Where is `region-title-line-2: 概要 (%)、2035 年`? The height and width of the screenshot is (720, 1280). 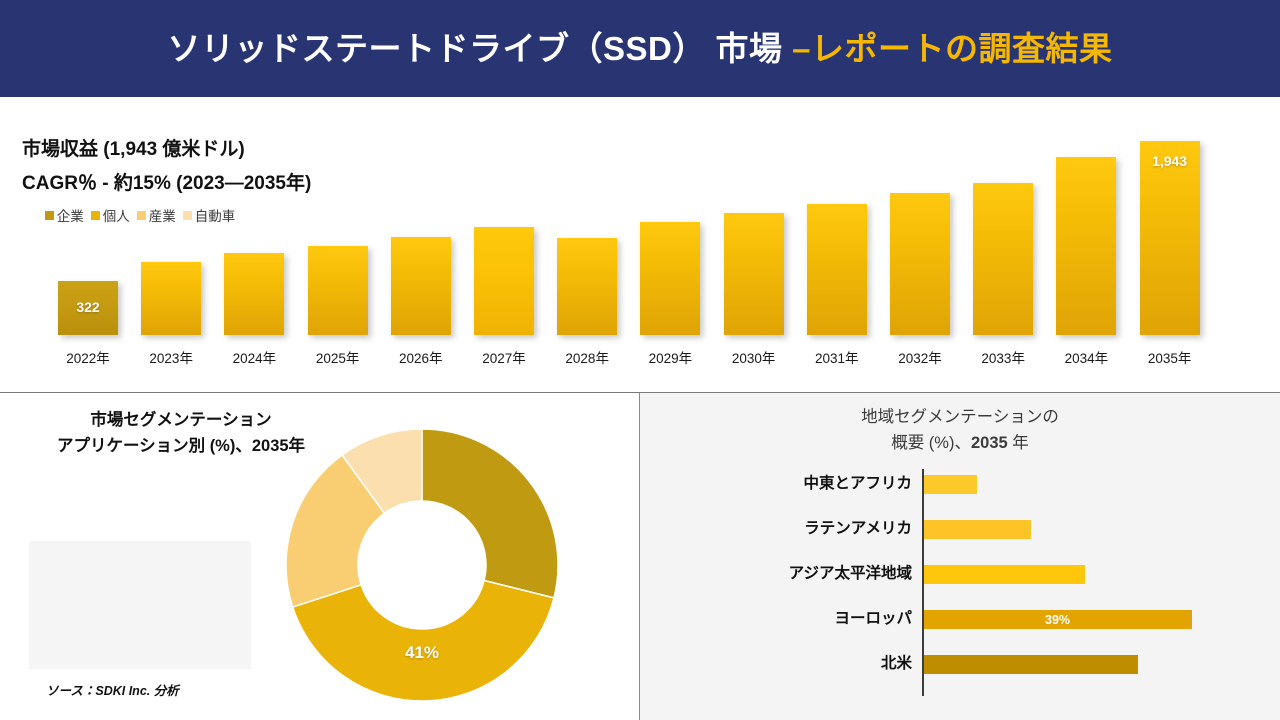
region-title-line-2: 概要 (%)、2035 年 is located at coordinates (960, 443).